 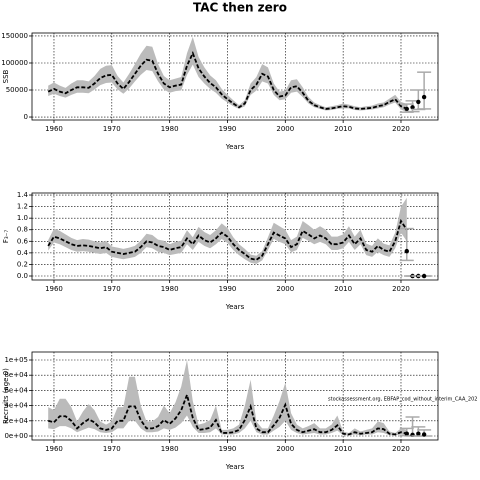 What do you see at coordinates (16, 436) in the screenshot?
I see `y-tick-label: 0e+00` at bounding box center [16, 436].